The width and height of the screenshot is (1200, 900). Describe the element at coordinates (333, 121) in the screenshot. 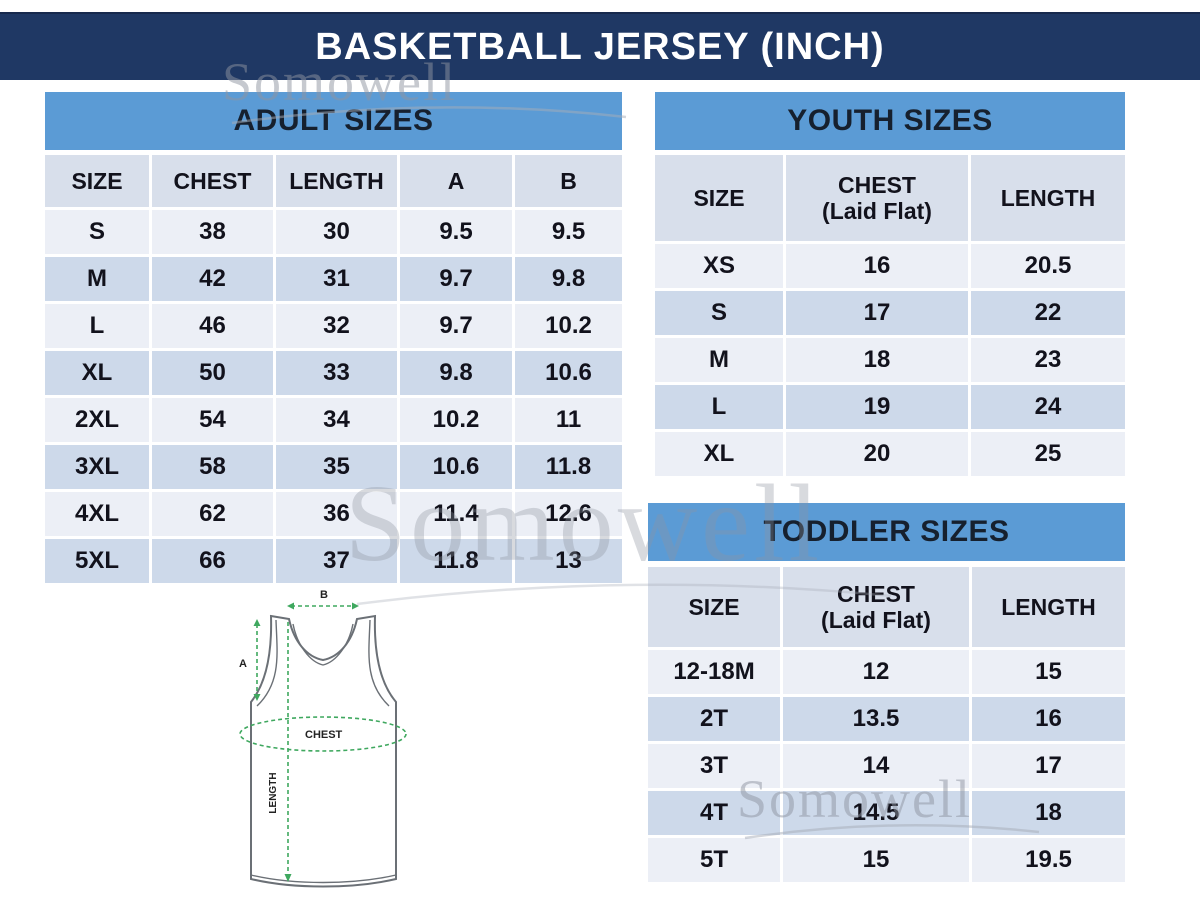

I see `adult-sizes-banner: ADULT SIZES` at that location.